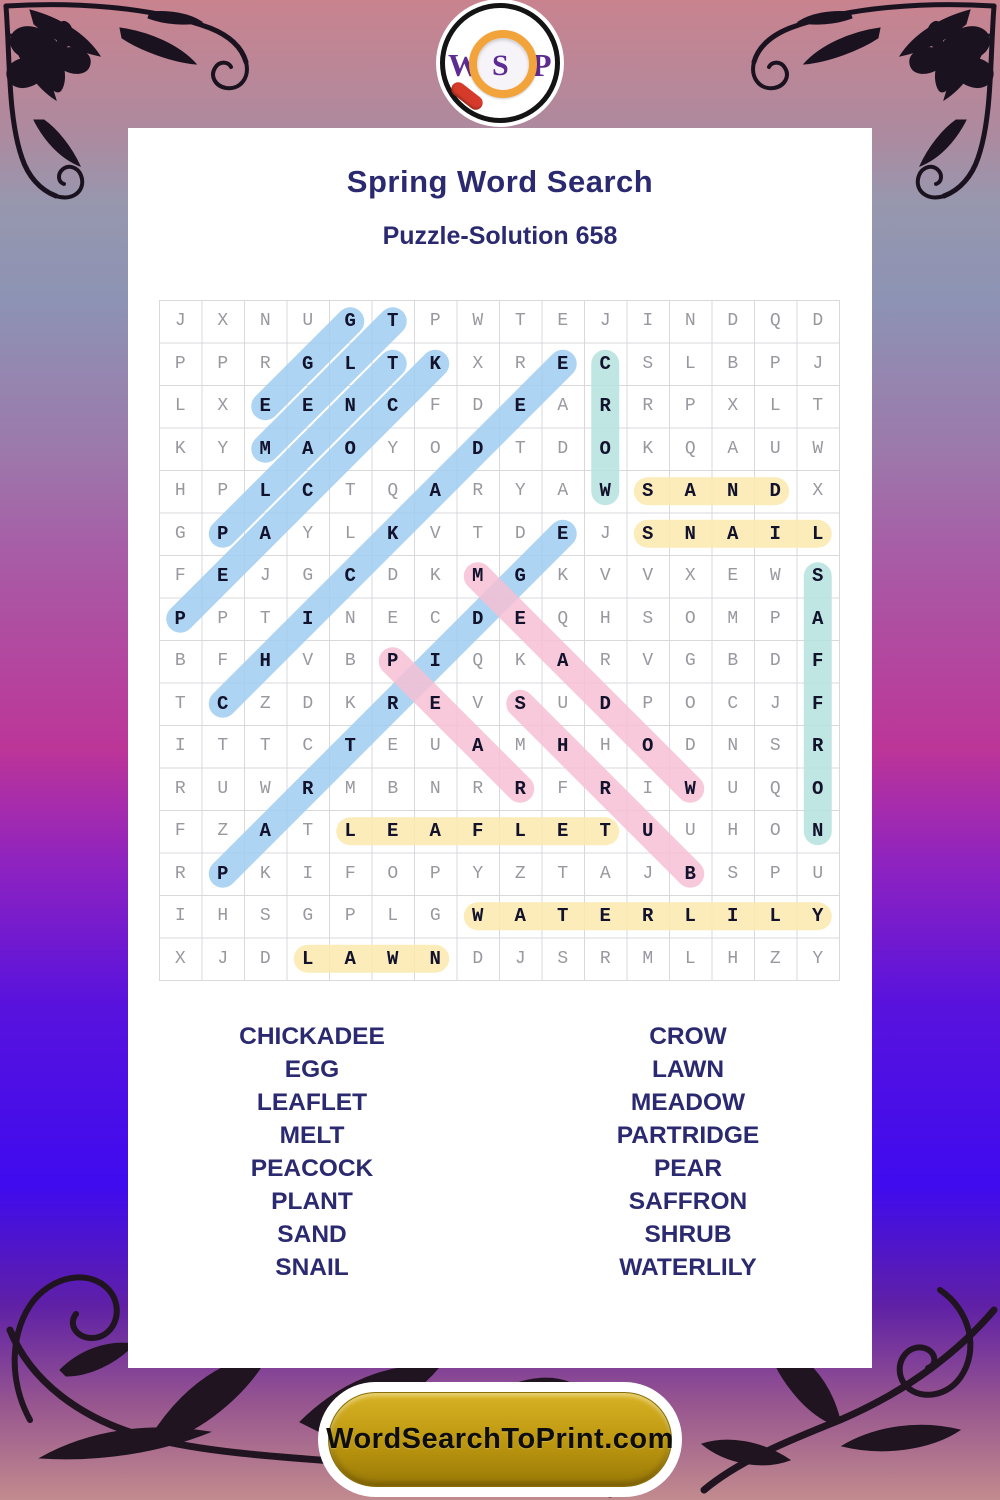 The height and width of the screenshot is (1500, 1000). Describe the element at coordinates (312, 1267) in the screenshot. I see `word-list-item: SNAIL` at that location.